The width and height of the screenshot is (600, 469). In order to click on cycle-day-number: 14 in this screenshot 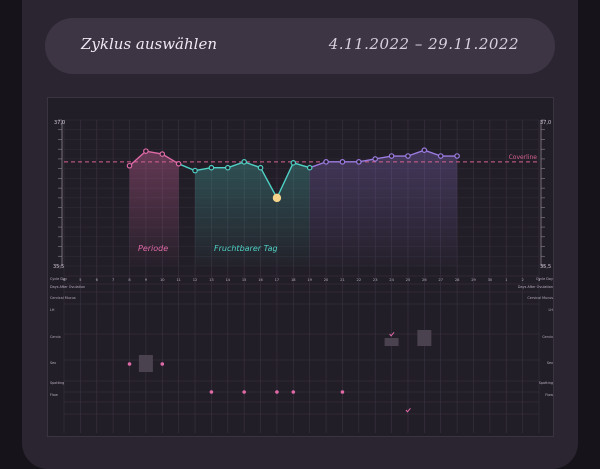, I will do `click(228, 280)`.